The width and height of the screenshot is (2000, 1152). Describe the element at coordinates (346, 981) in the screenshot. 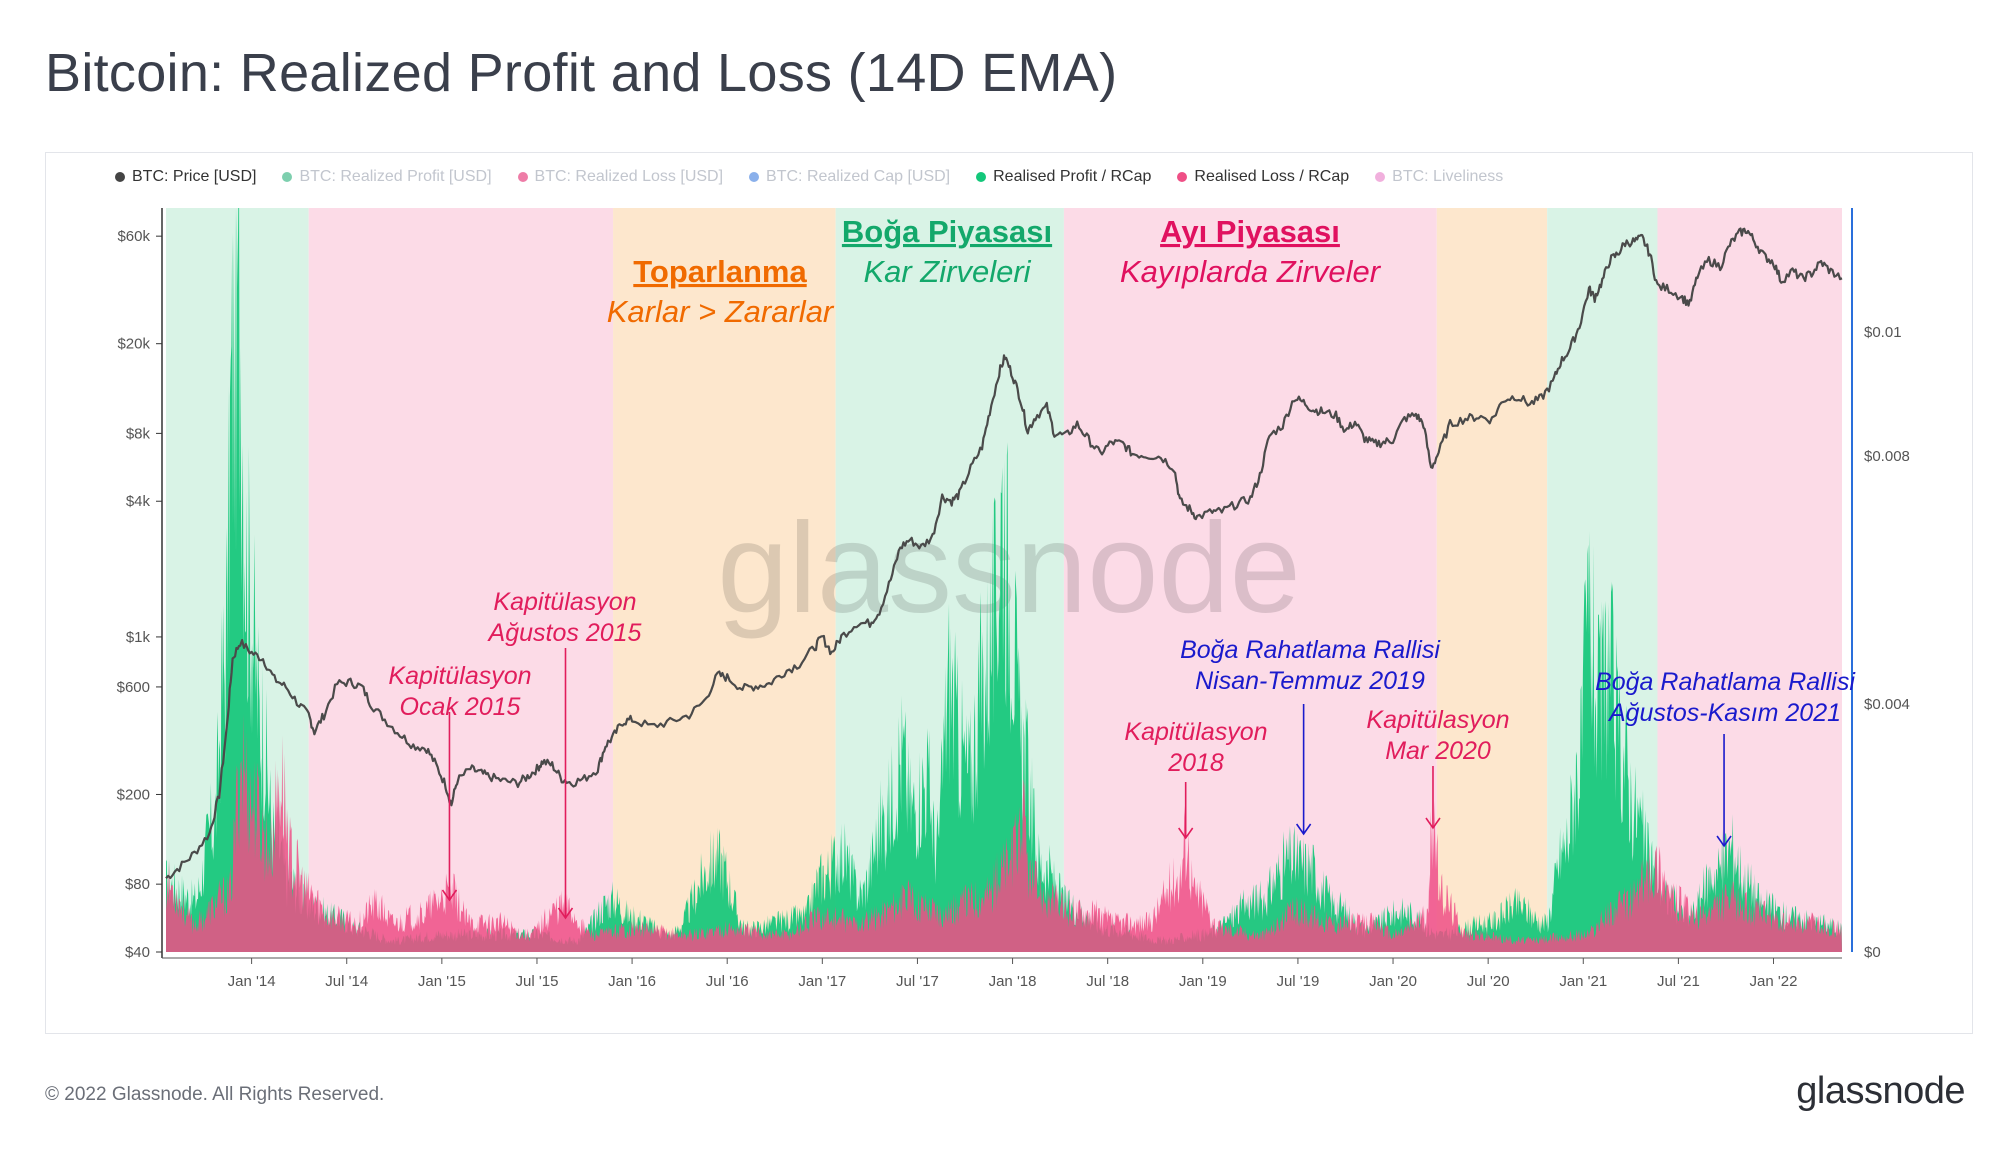

I see `x-tick-label: Jul '14` at that location.